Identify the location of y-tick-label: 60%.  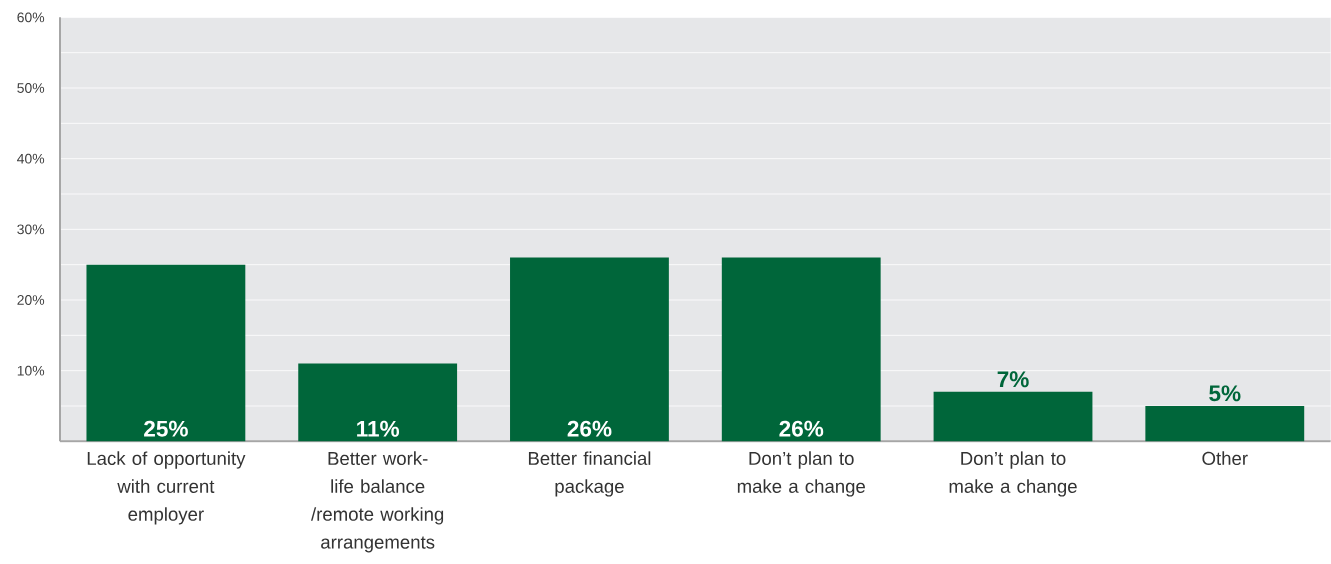
(31, 17).